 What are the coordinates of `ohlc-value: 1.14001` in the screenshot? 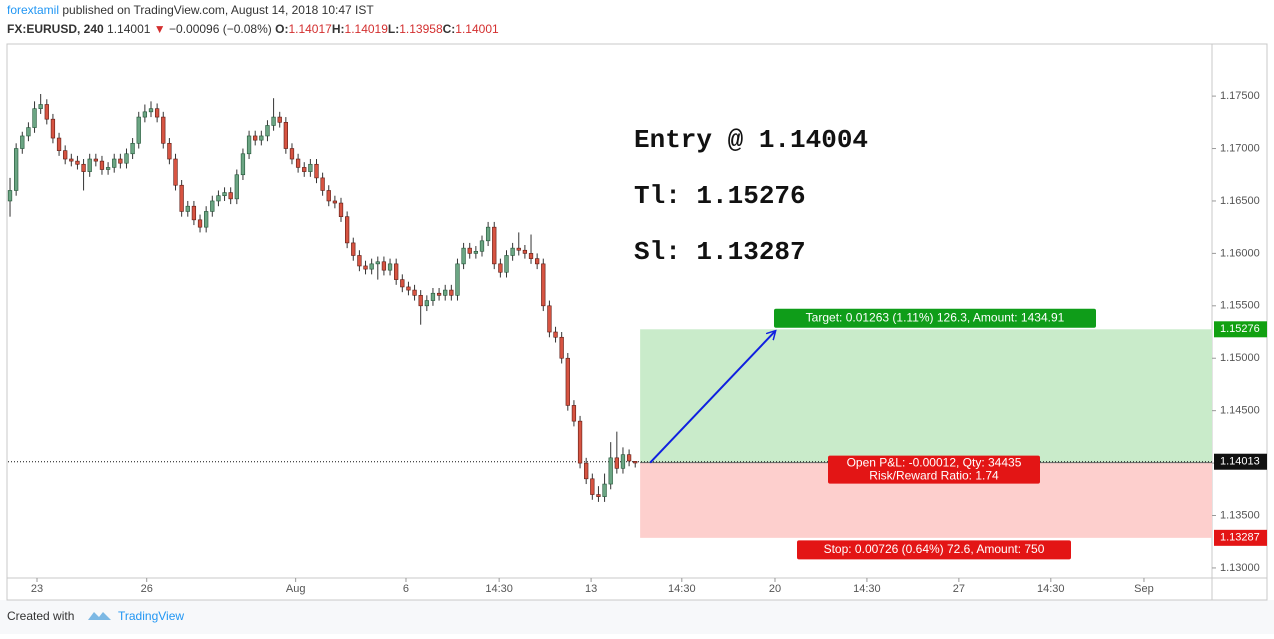 It's located at (477, 29).